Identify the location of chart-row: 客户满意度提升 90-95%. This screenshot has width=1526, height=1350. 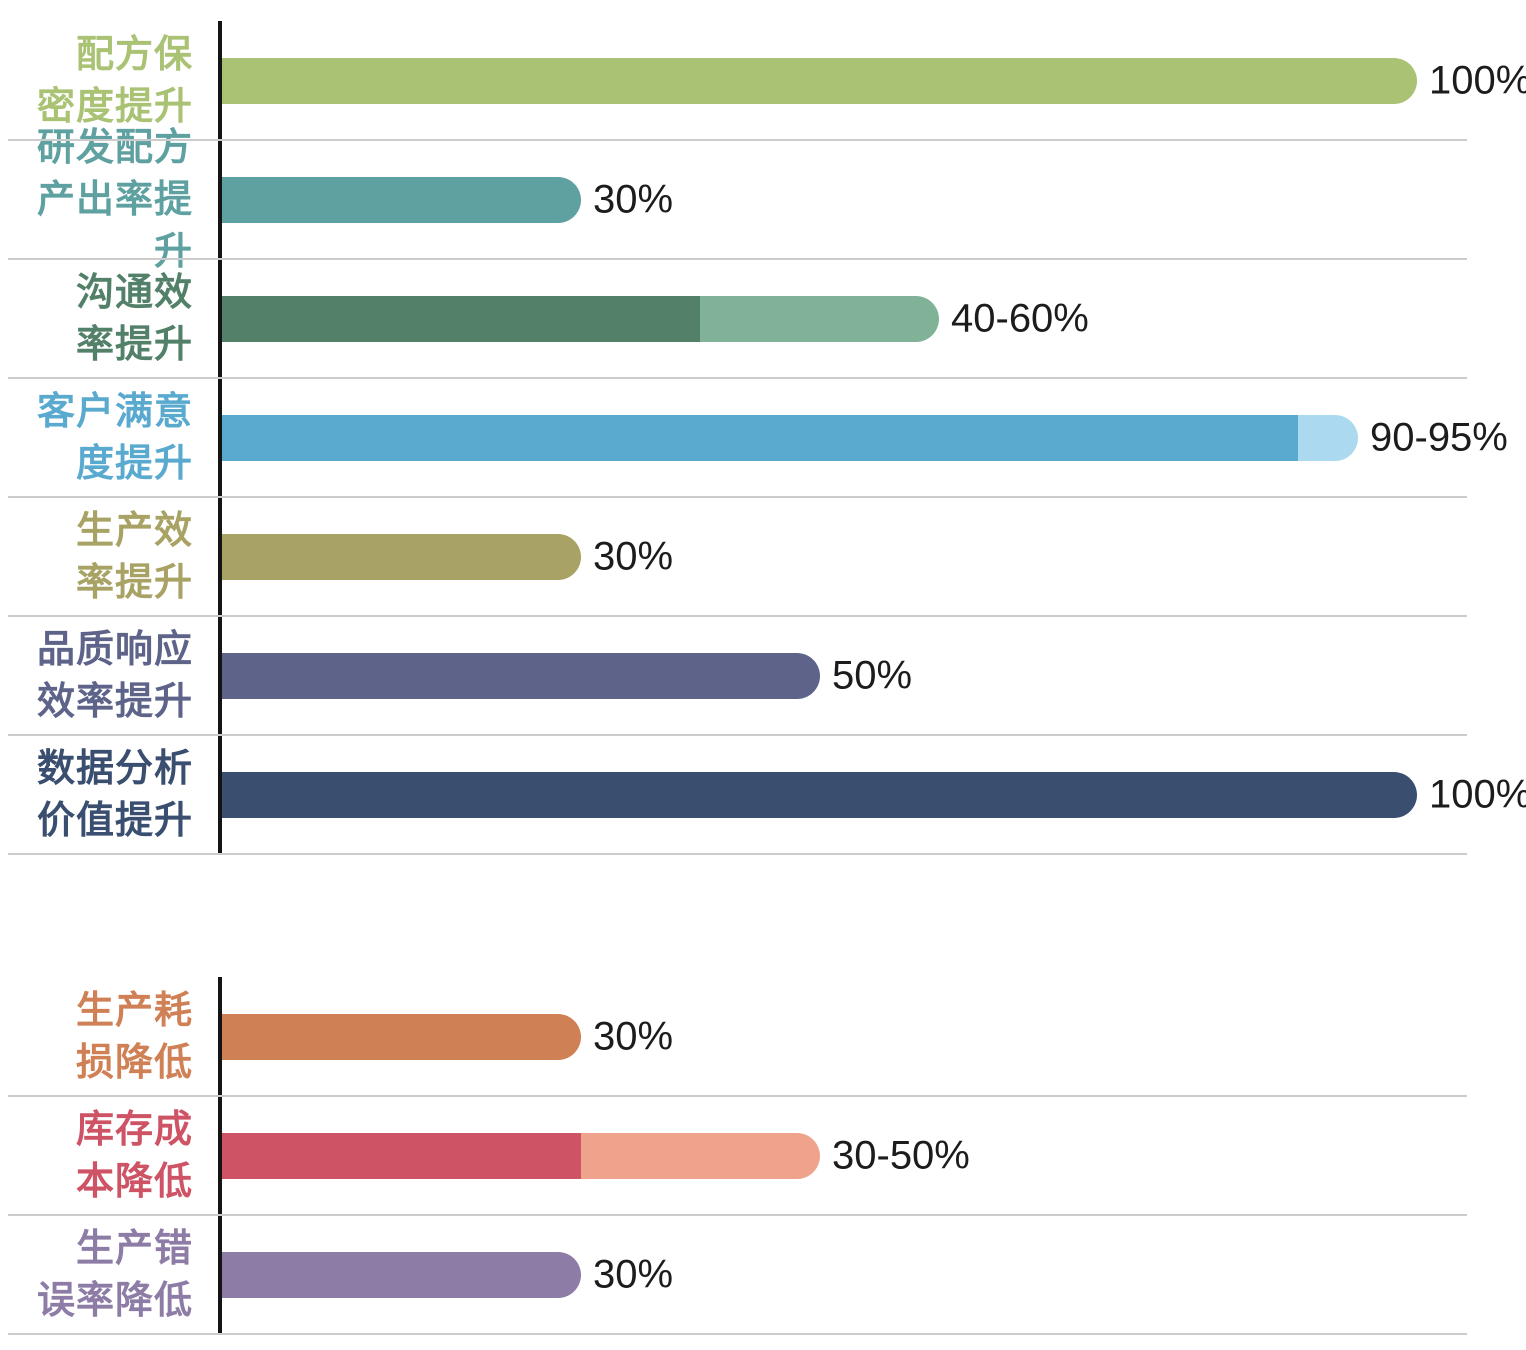
(763, 438).